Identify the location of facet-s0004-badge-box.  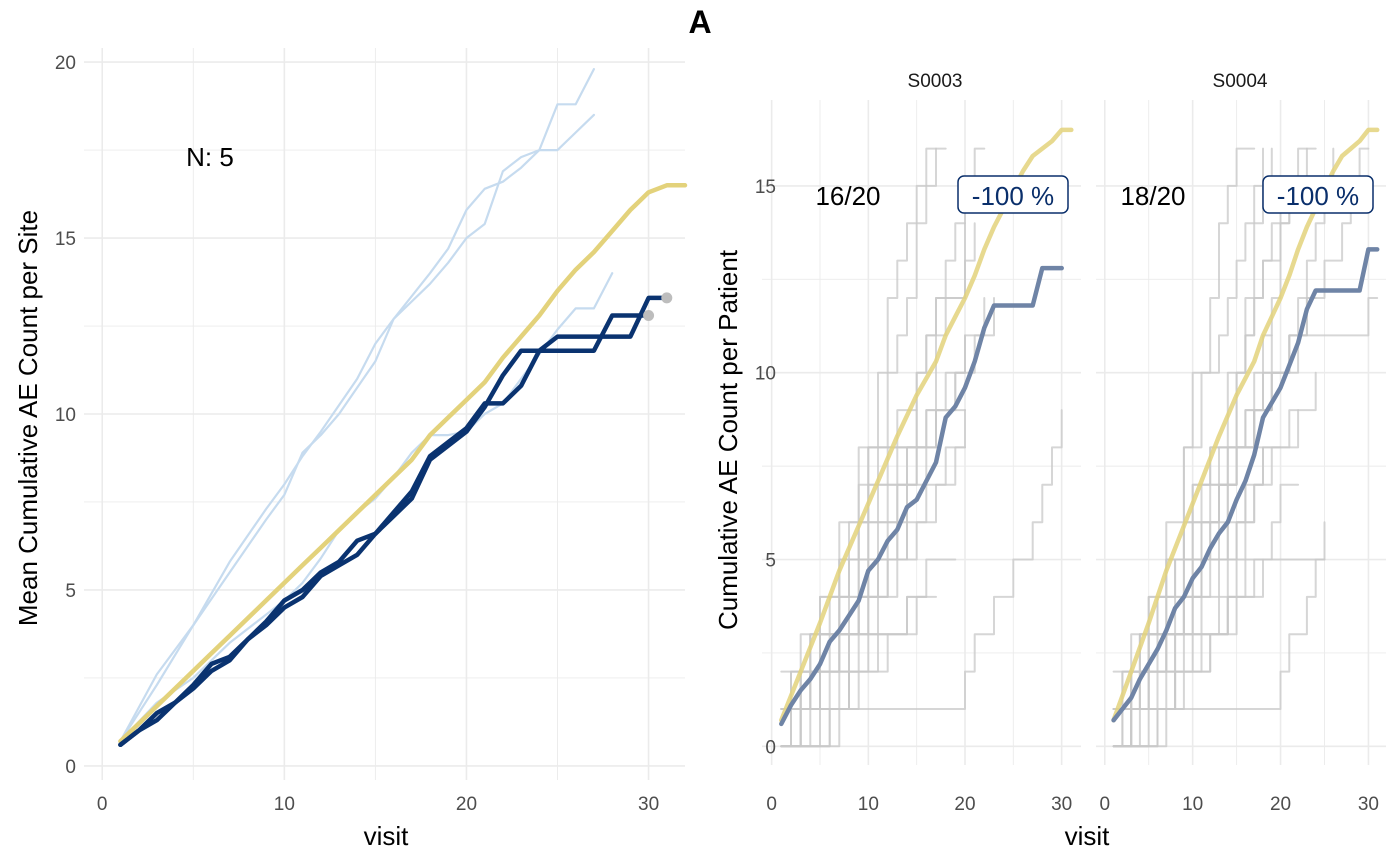
(1318, 194).